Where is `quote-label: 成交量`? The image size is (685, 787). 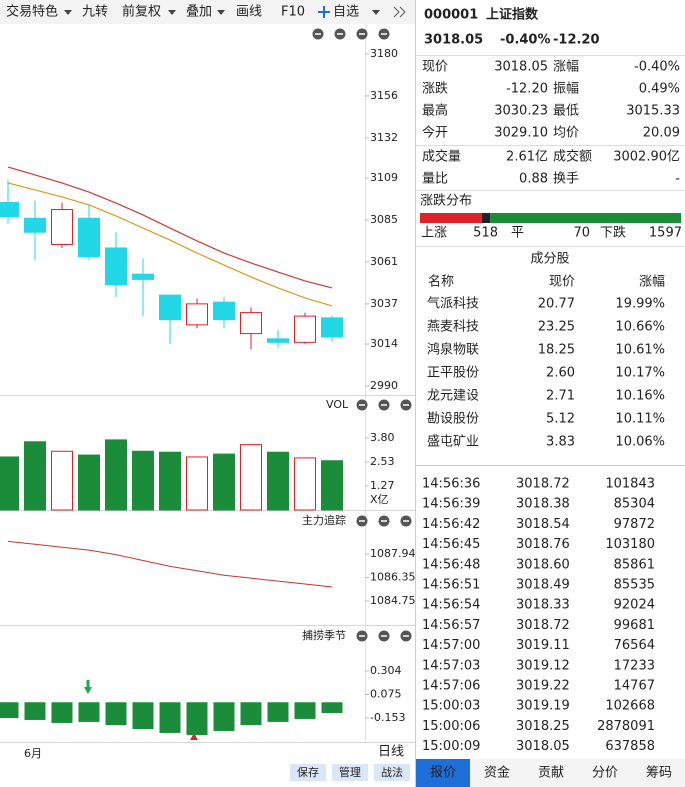 quote-label: 成交量 is located at coordinates (441, 157).